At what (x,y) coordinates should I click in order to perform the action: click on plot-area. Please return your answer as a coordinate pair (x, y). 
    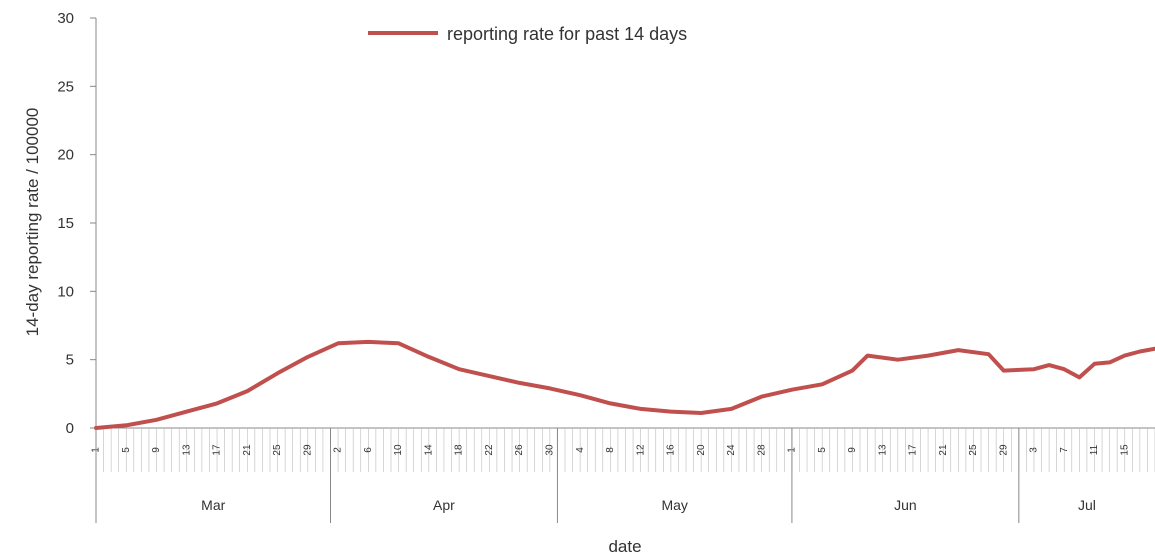
    Looking at the image, I should click on (624, 384).